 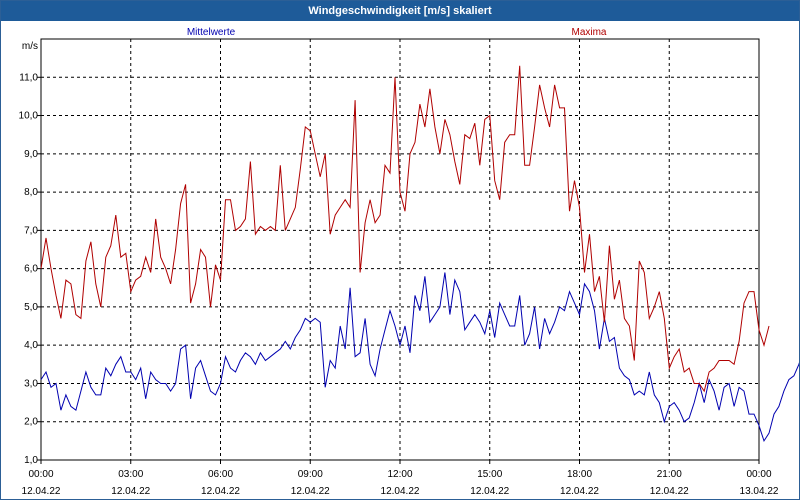 What do you see at coordinates (759, 491) in the screenshot?
I see `x-tick-date-label: 13.04.22` at bounding box center [759, 491].